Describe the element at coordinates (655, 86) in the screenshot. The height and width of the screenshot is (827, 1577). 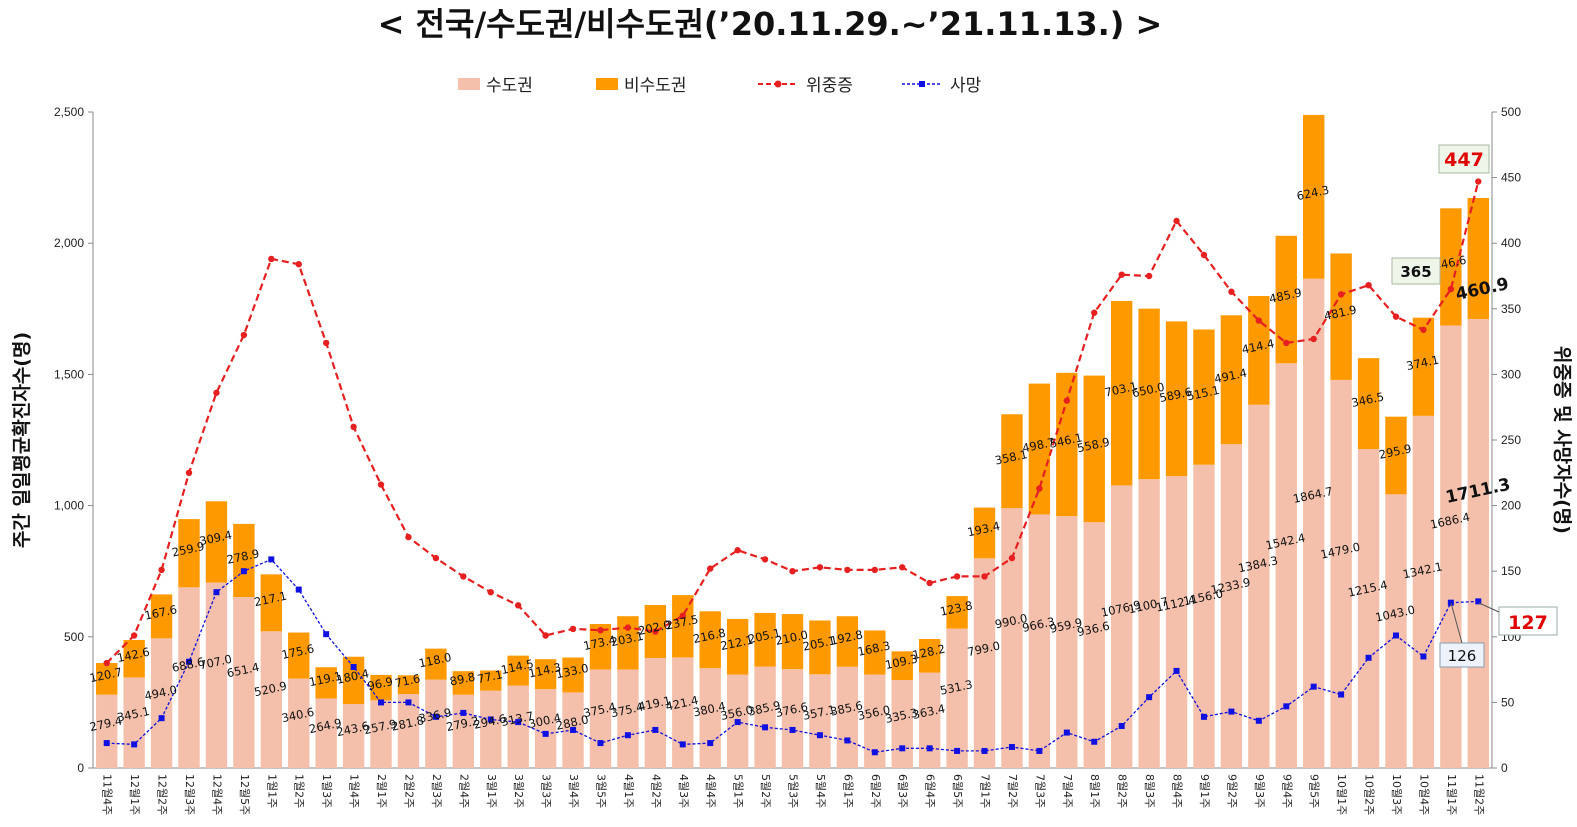
I see `legend-label-nonmetro: 비수도권` at that location.